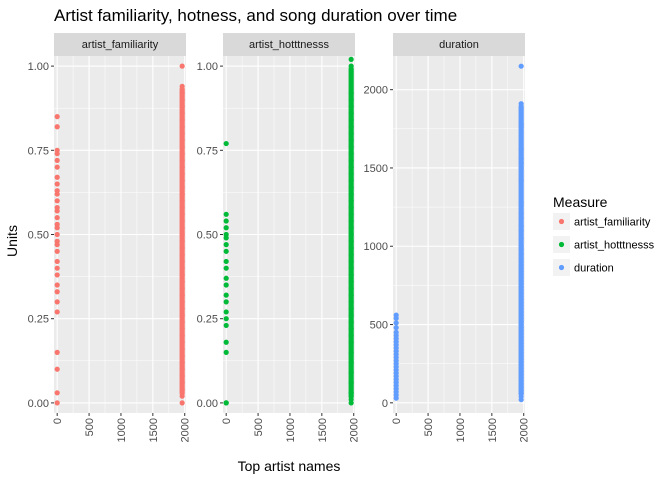 This screenshot has height=480, width=672. Describe the element at coordinates (612, 223) in the screenshot. I see `legend-label: artist_familiarity` at that location.